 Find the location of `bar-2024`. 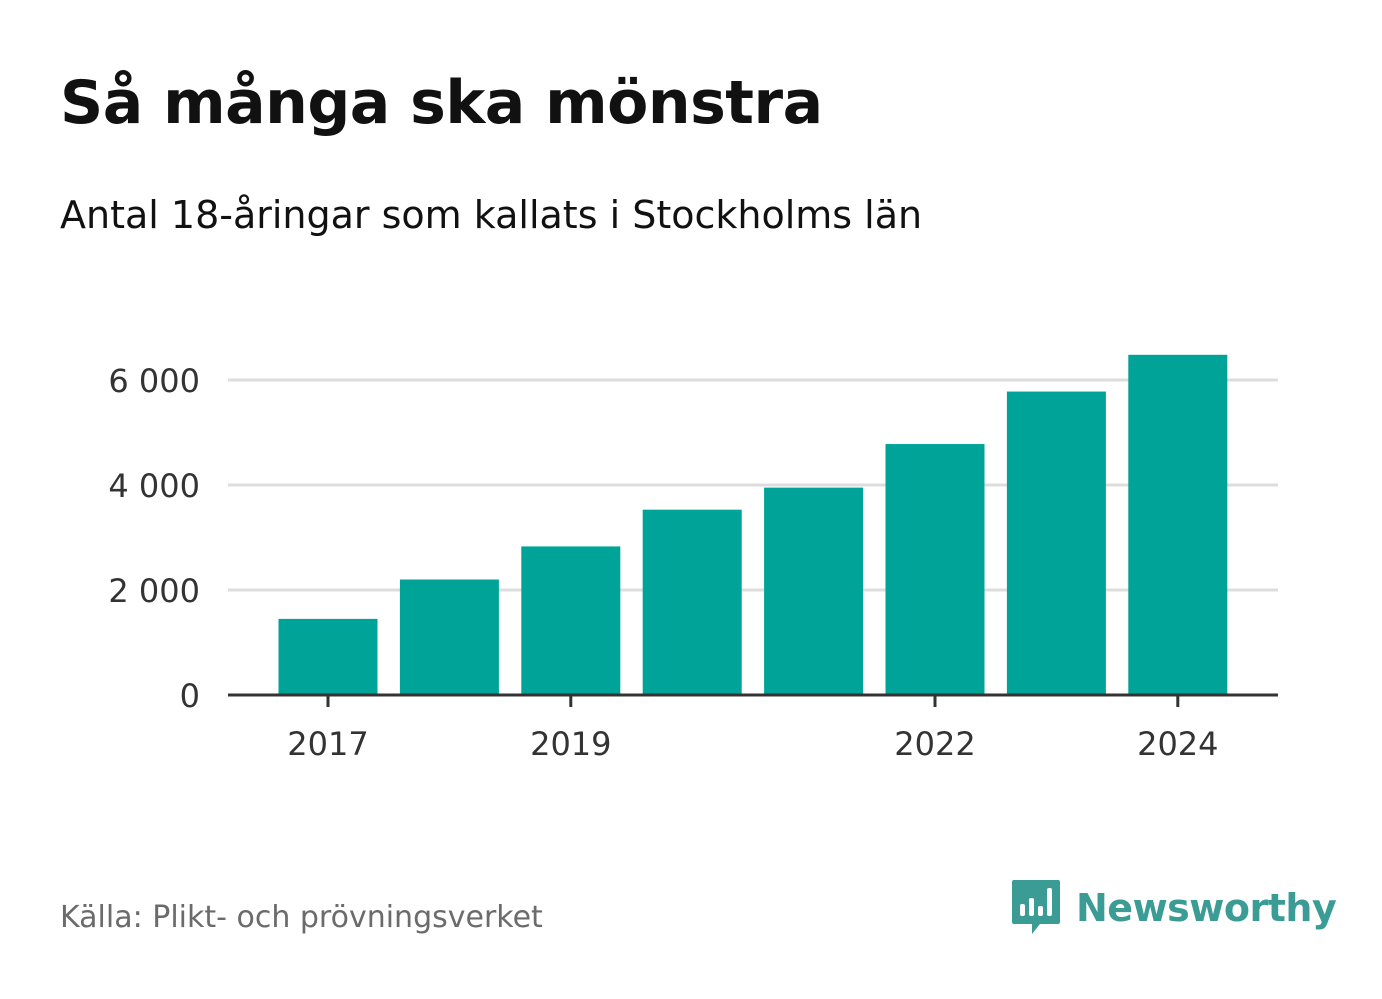

bar-2024 is located at coordinates (1178, 524).